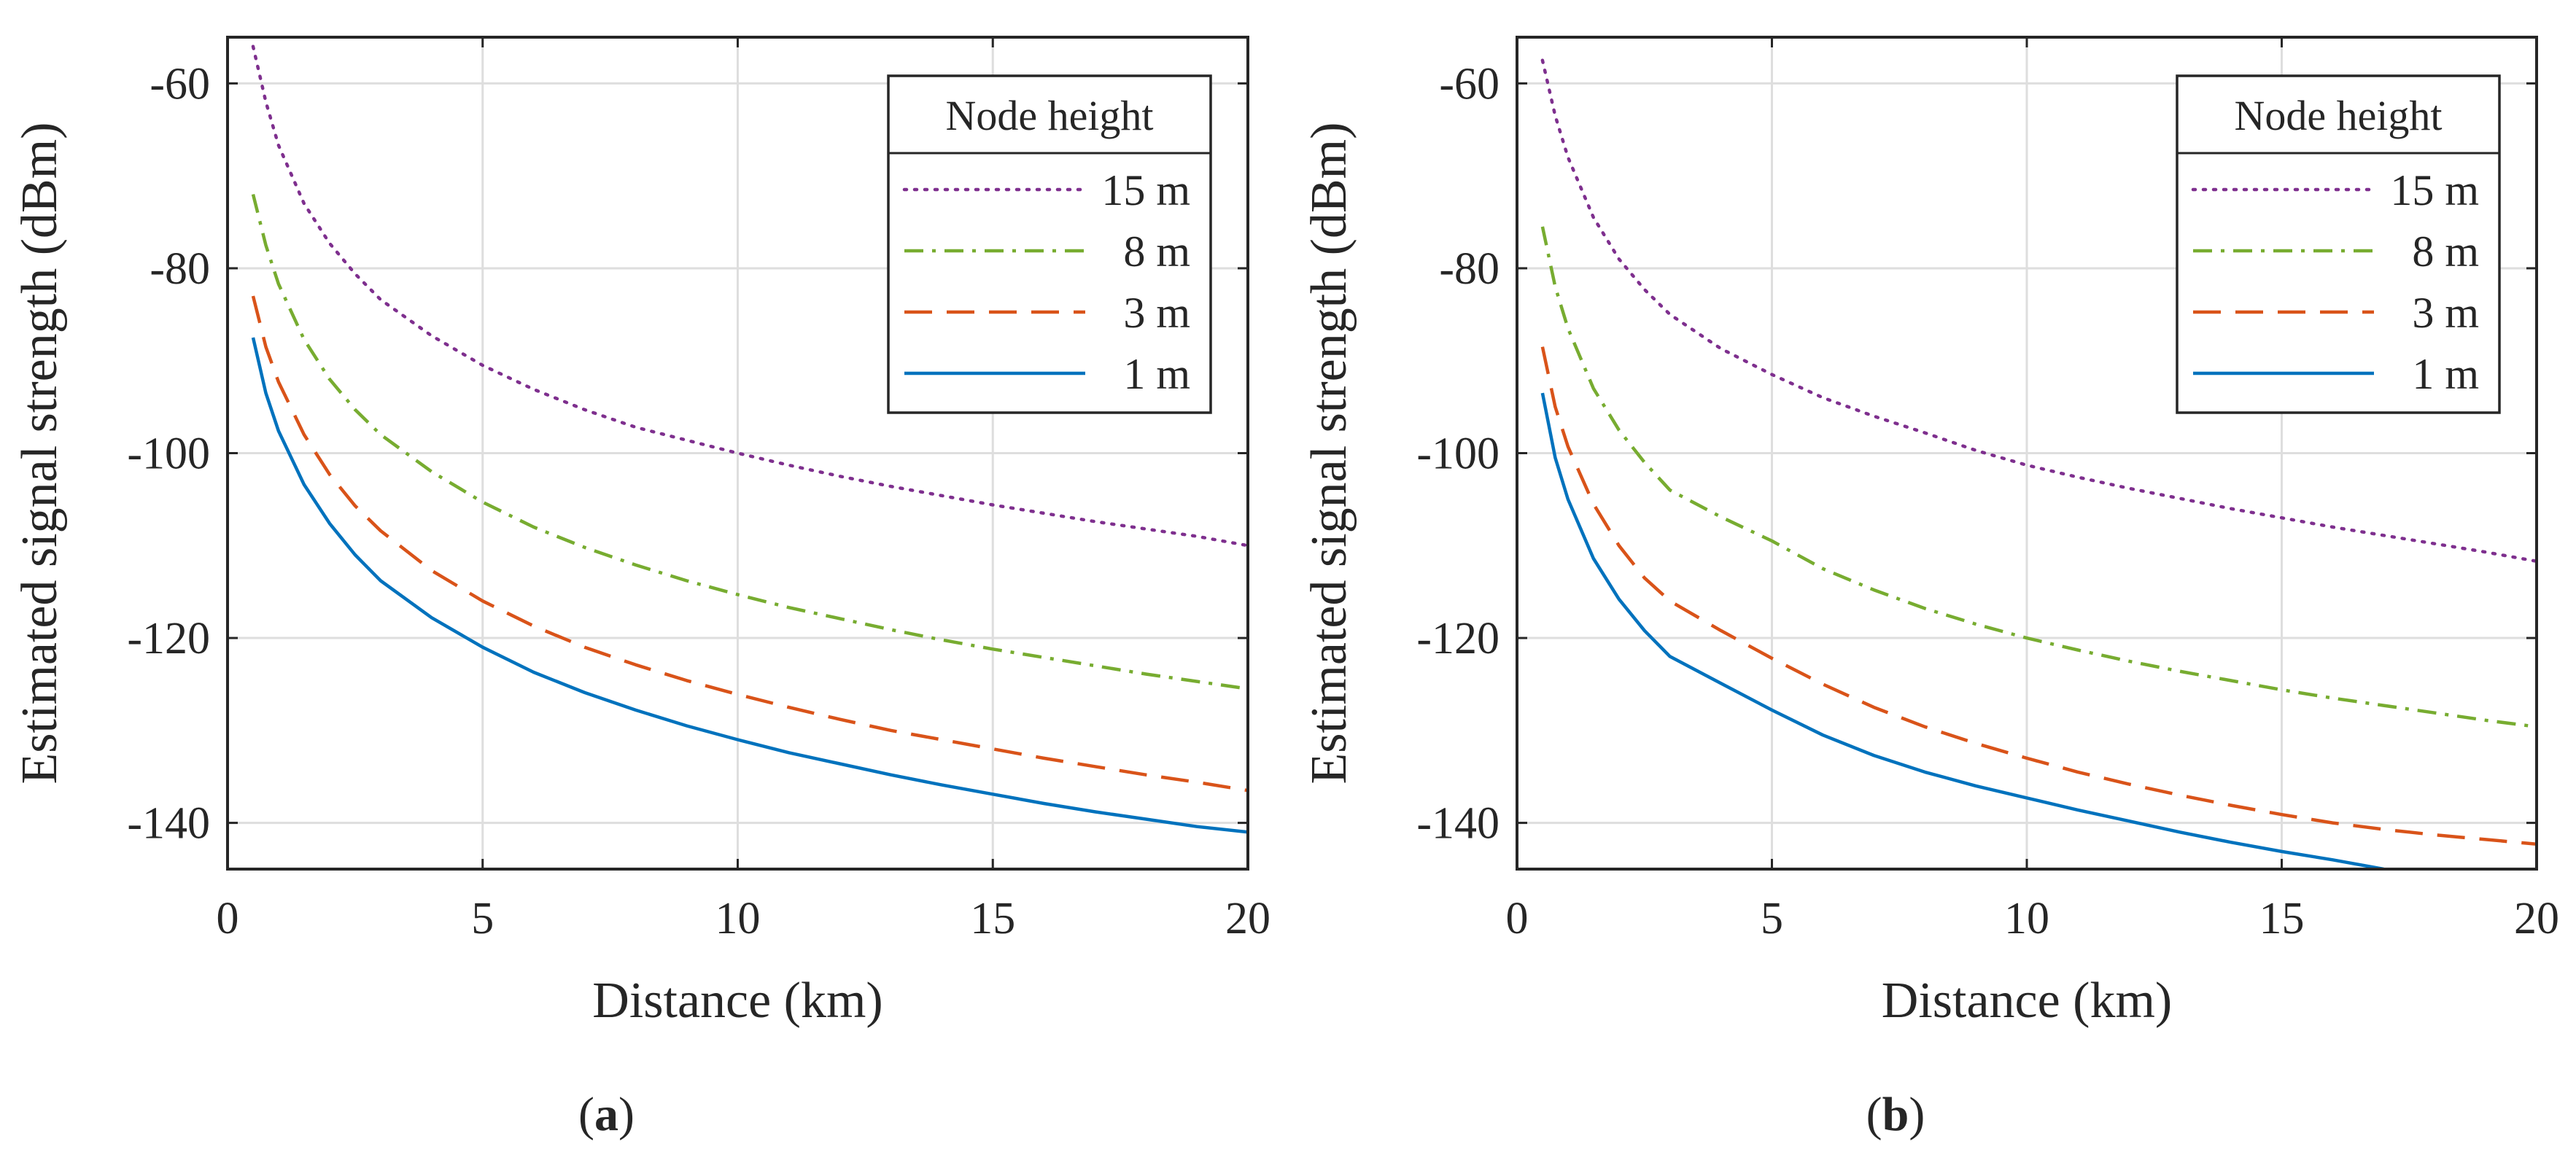  I want to click on series-line-1m, so click(1962, 630).